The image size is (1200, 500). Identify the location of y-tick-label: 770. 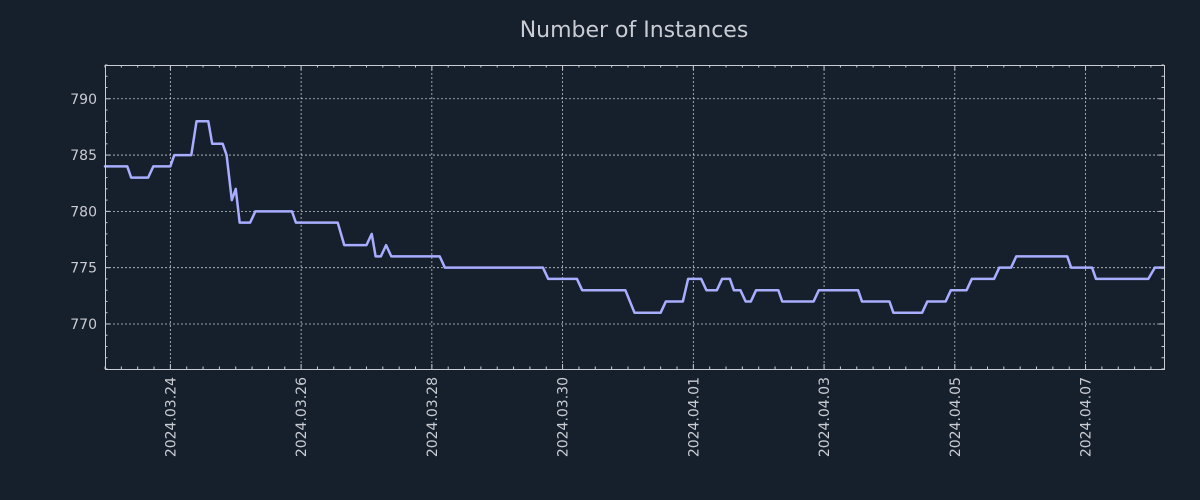
(83, 325).